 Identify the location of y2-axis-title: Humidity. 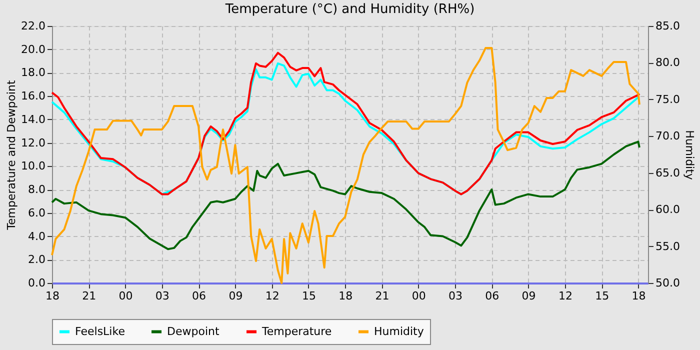
(689, 155).